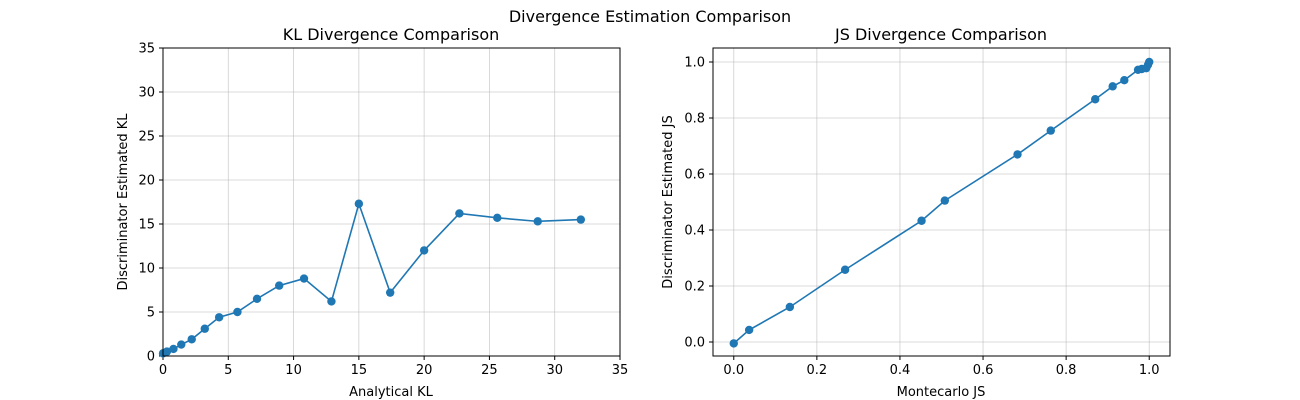 Image resolution: width=1300 pixels, height=400 pixels. What do you see at coordinates (163, 370) in the screenshot?
I see `kl-x-tick-label: 0` at bounding box center [163, 370].